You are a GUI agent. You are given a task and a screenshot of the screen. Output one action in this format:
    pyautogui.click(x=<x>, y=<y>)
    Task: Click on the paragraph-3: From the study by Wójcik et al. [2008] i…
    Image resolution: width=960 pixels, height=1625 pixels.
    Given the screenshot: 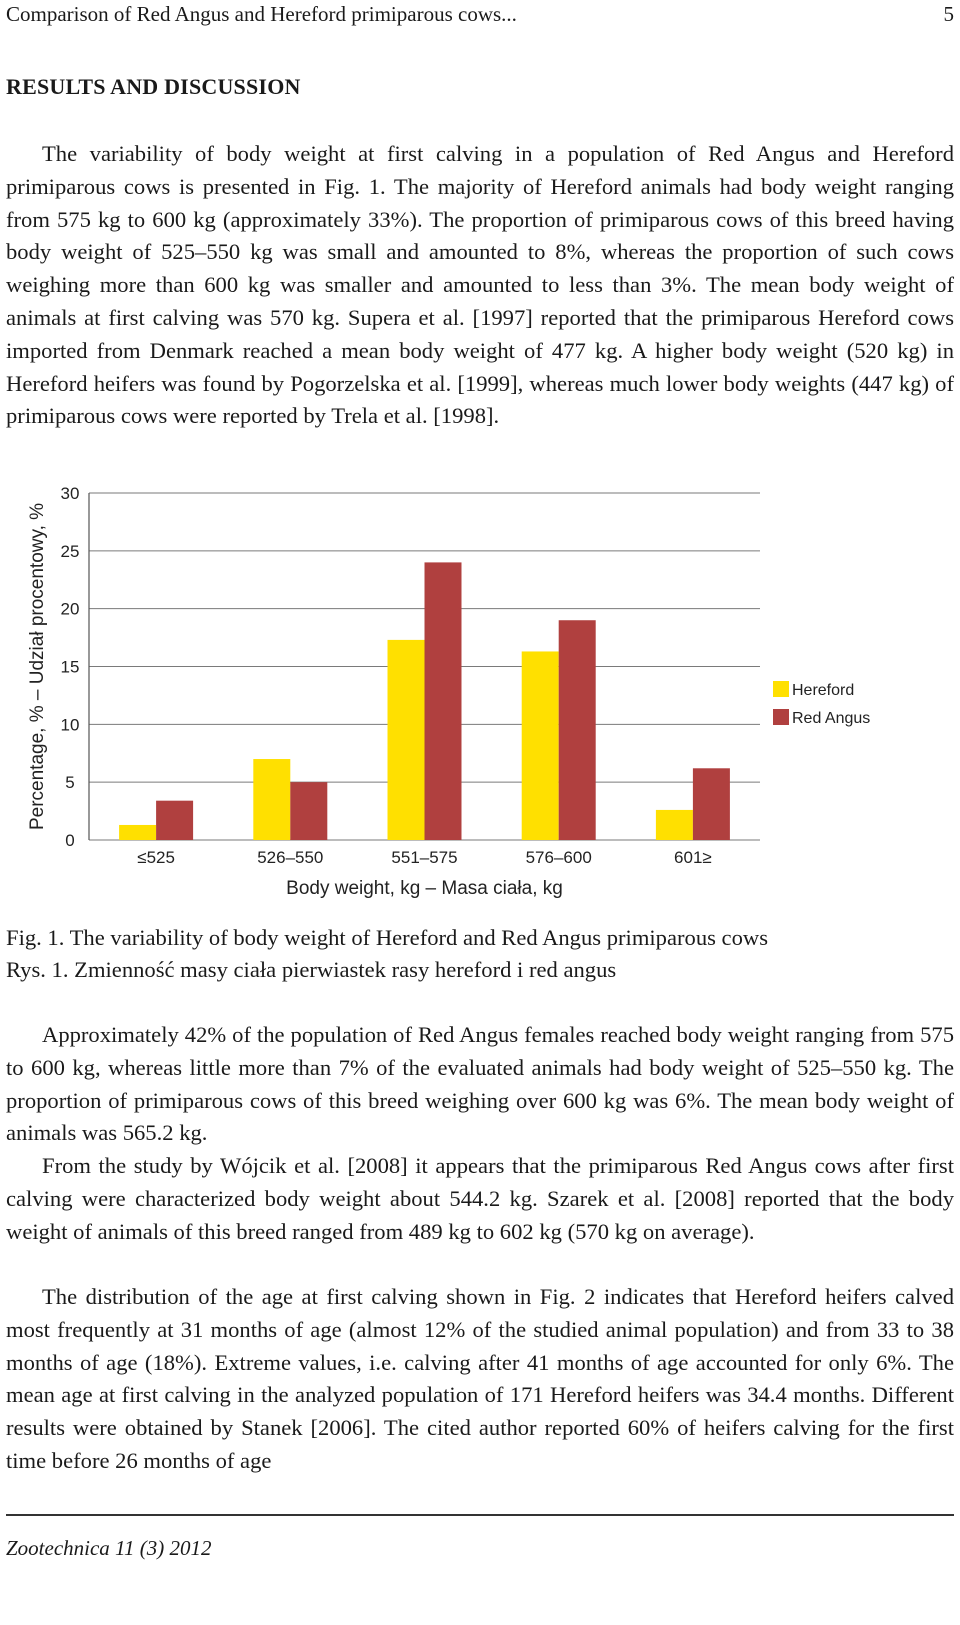 What is the action you would take?
    pyautogui.click(x=480, y=1199)
    